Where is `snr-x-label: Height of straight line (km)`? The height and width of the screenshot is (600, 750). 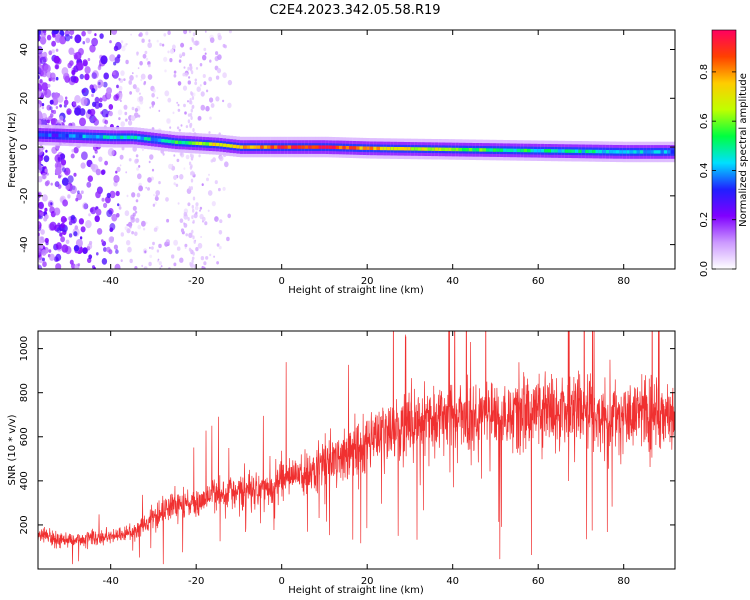 snr-x-label: Height of straight line (km) is located at coordinates (356, 590).